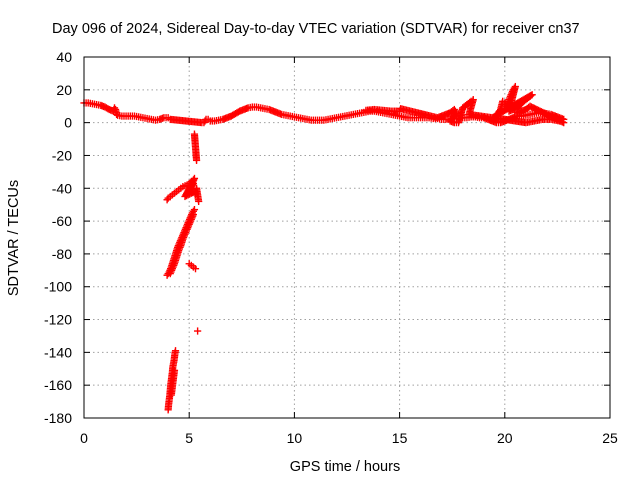 This screenshot has width=640, height=480. What do you see at coordinates (62, 155) in the screenshot?
I see `y-tick-label: -20` at bounding box center [62, 155].